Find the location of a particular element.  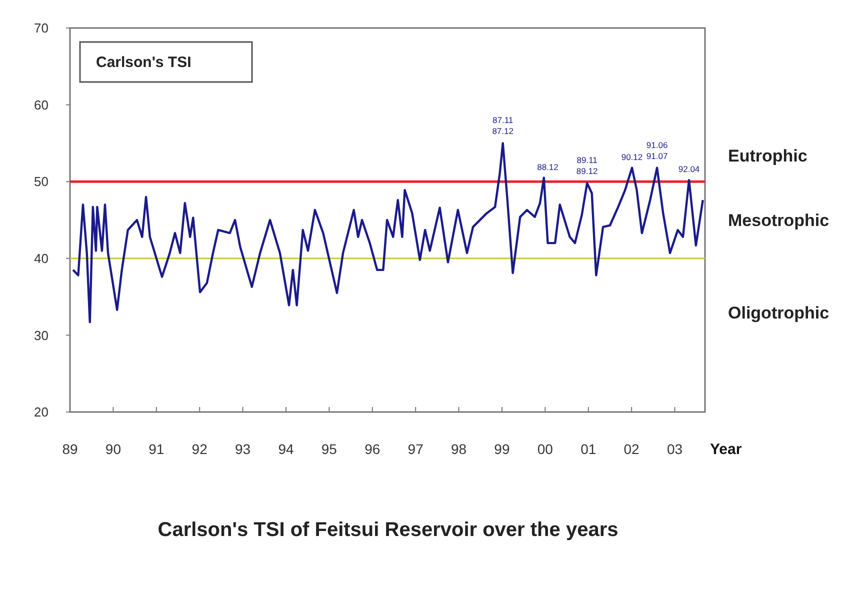

x-tick-label: 99 is located at coordinates (502, 449).